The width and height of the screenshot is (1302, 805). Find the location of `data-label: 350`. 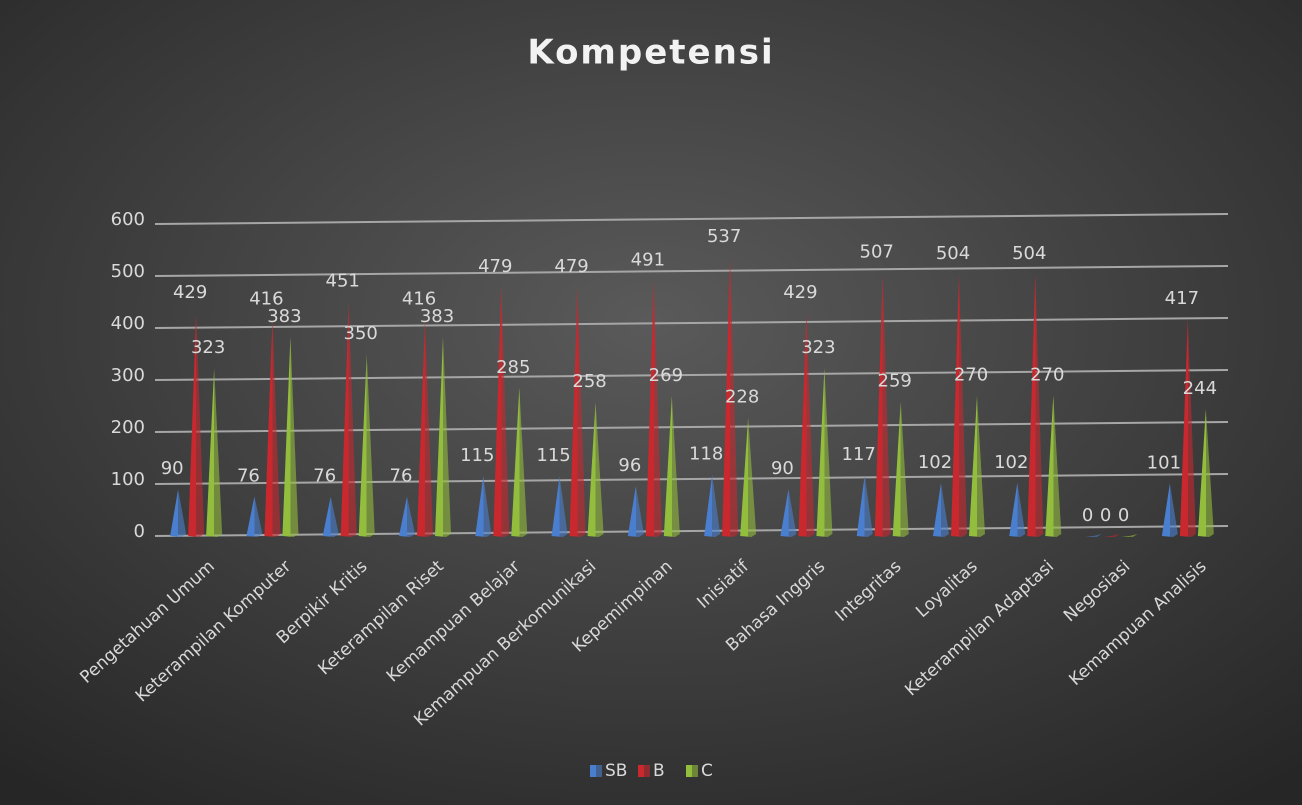

data-label: 350 is located at coordinates (361, 333).